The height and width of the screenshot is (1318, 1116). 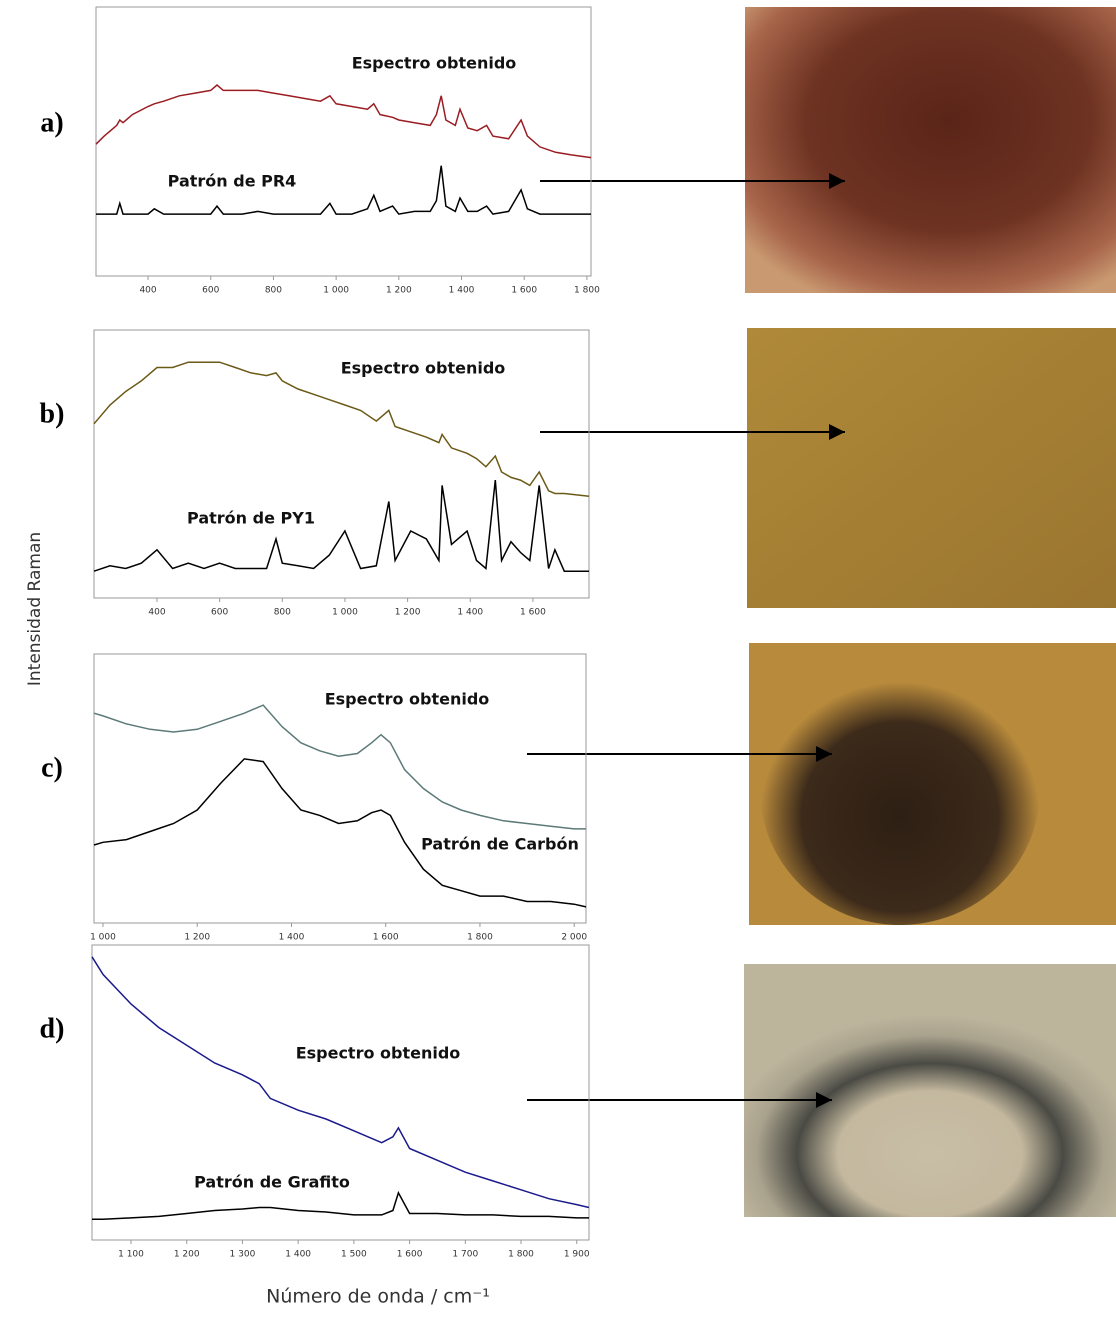 I want to click on x-tick-label: 1 900, so click(x=577, y=1255).